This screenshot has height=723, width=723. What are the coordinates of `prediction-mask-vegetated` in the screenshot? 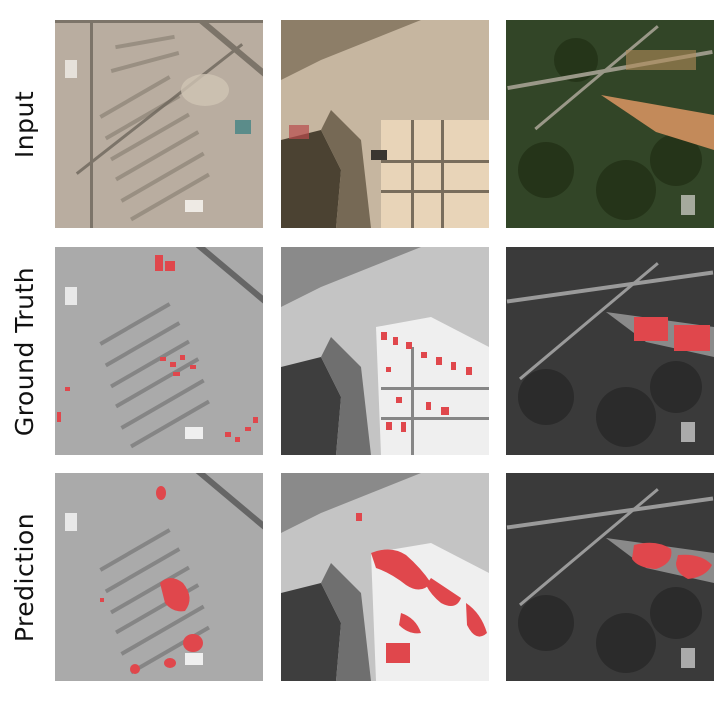 It's located at (672, 560).